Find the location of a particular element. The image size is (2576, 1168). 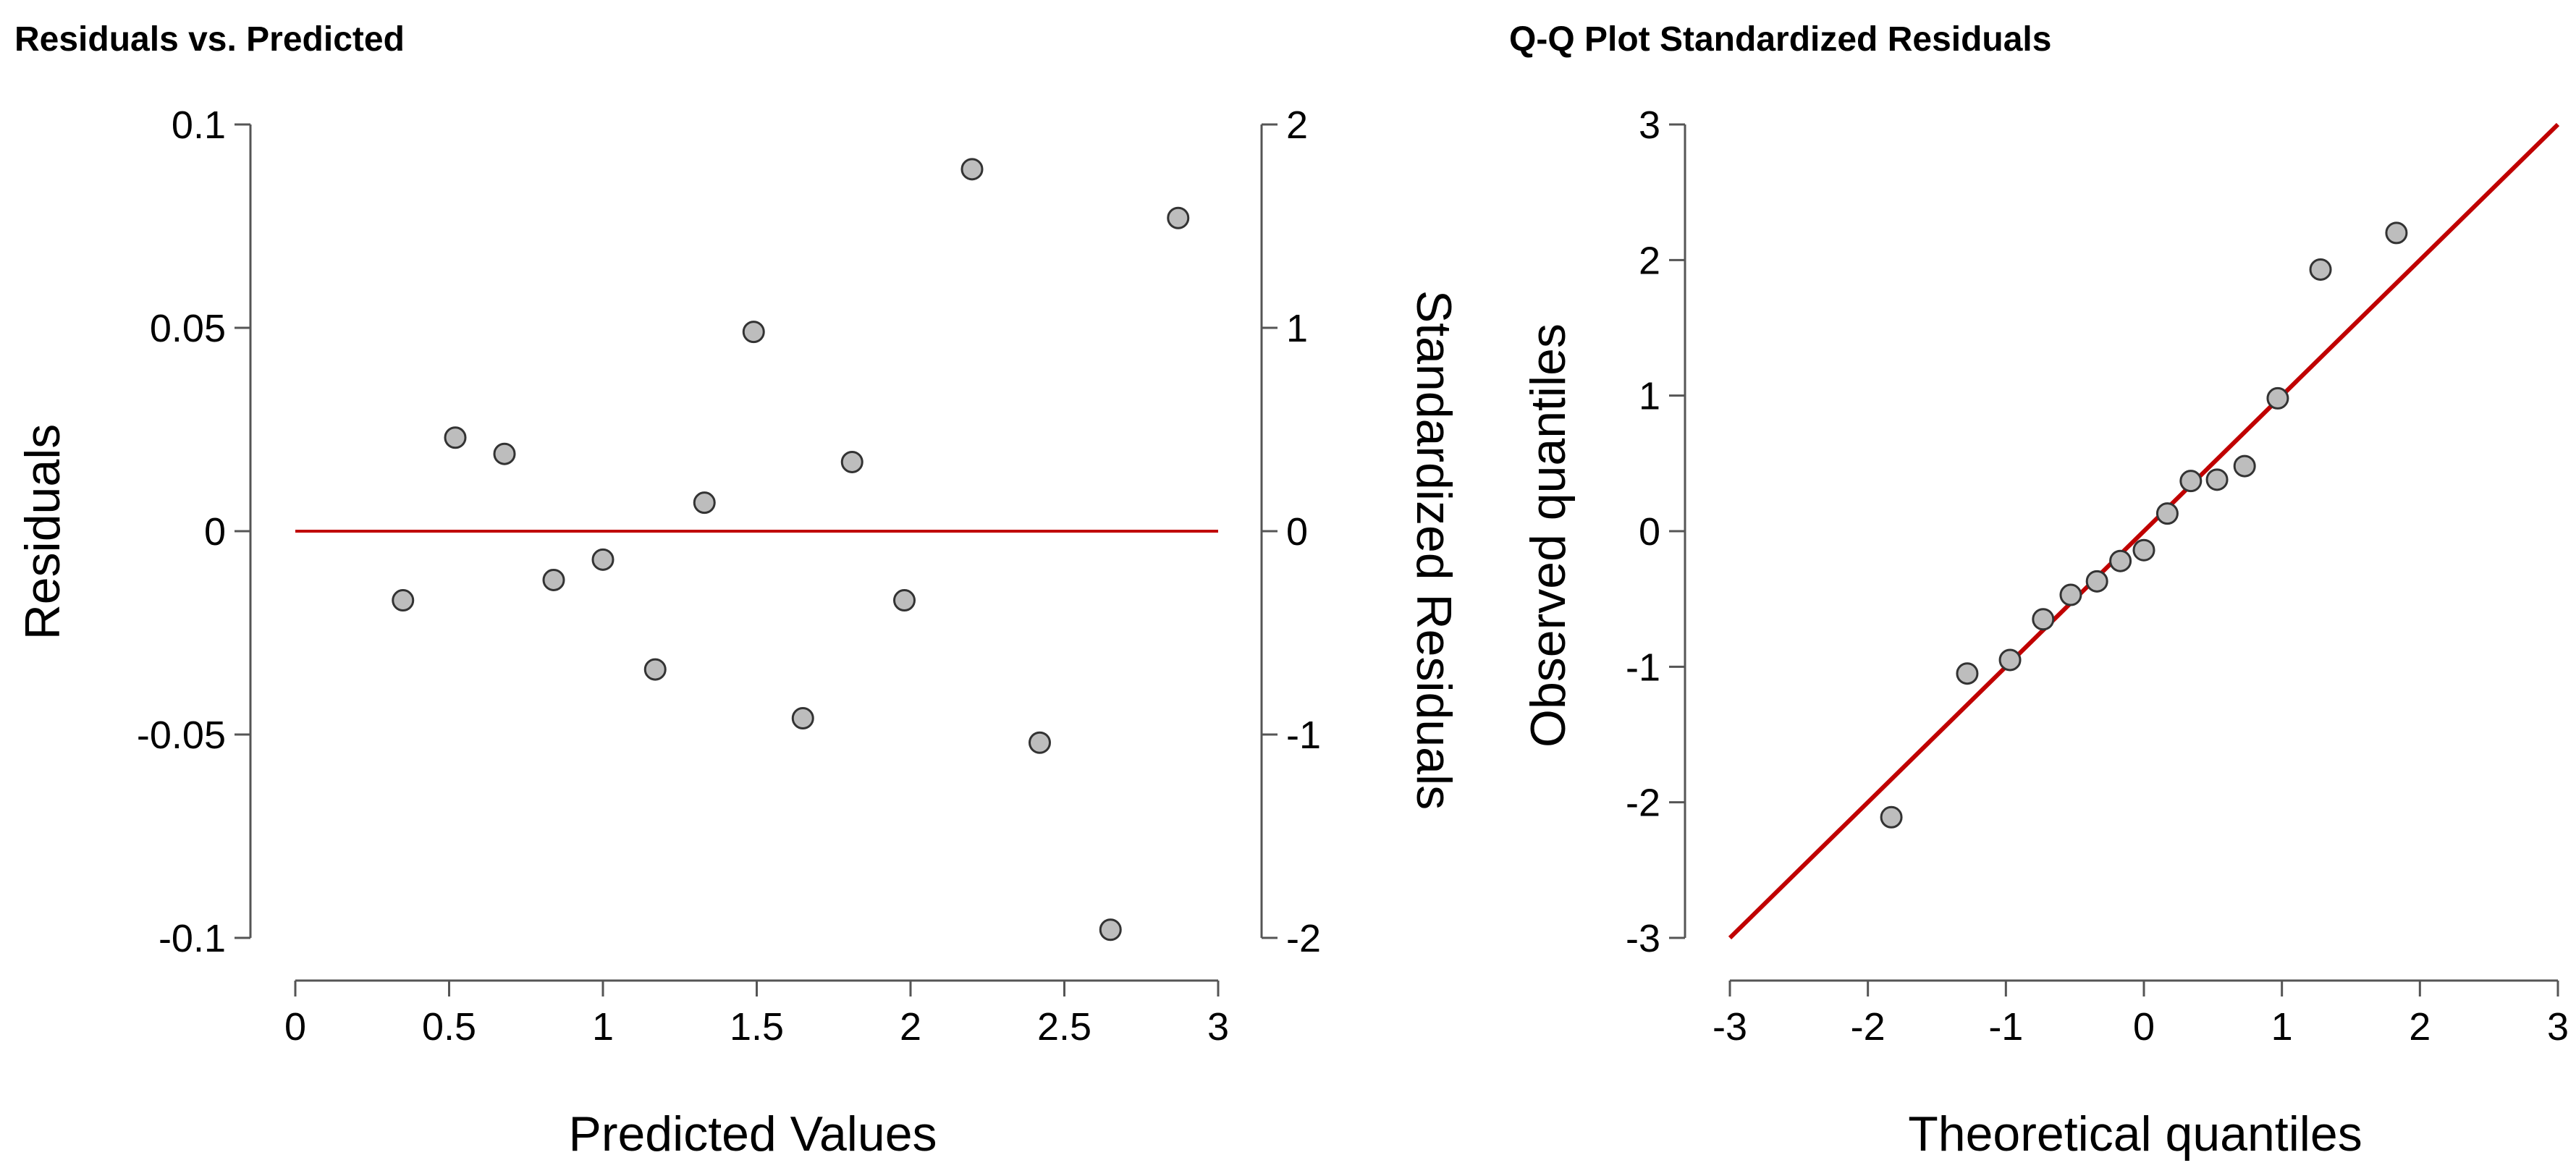

y-tick-label: 3 is located at coordinates (1650, 125).